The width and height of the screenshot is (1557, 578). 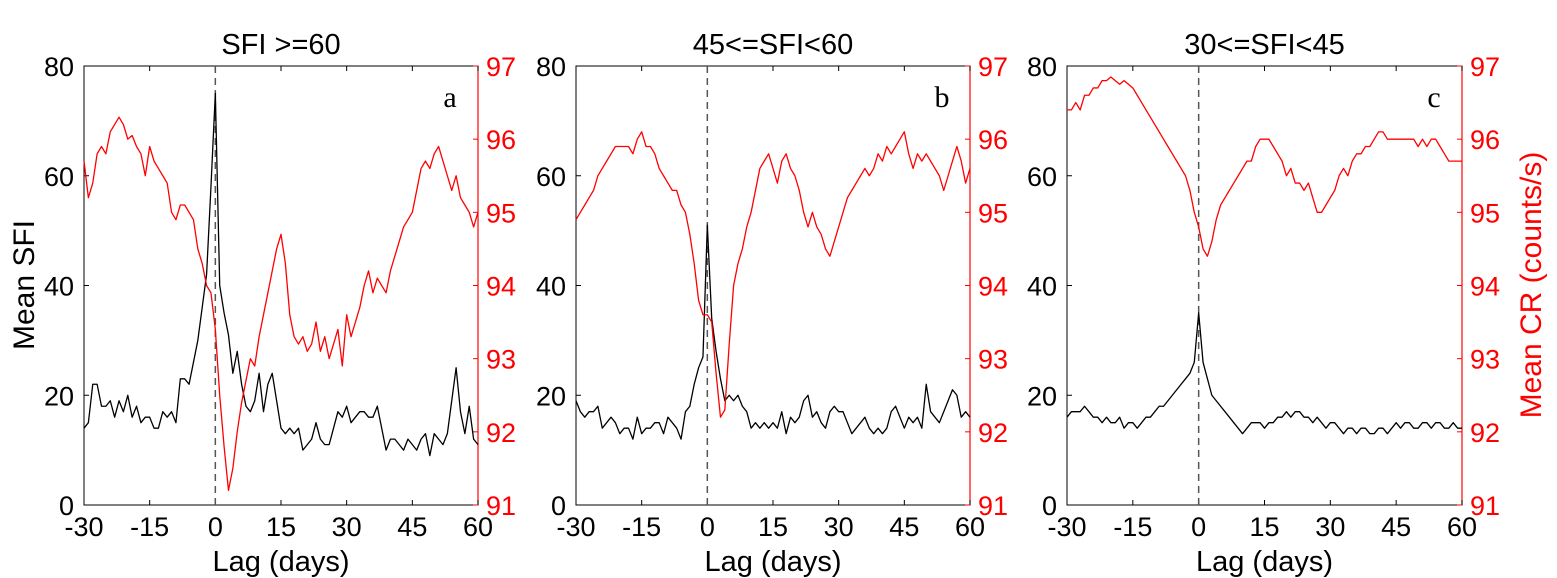 What do you see at coordinates (1433, 97) in the screenshot?
I see `panel-letter: c` at bounding box center [1433, 97].